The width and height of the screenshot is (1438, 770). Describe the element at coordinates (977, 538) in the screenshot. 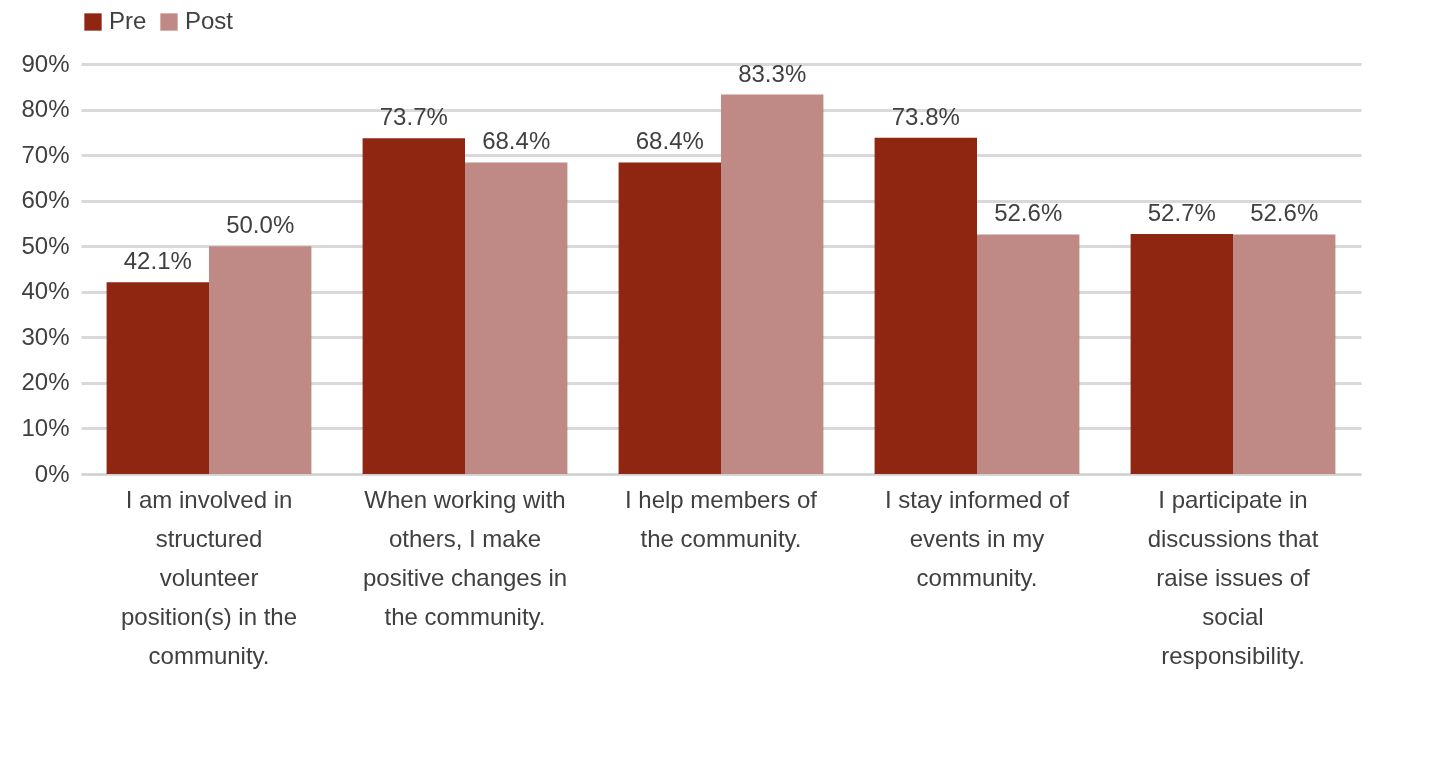

I see `x-tick-label: I stay informed of events in my community.` at that location.